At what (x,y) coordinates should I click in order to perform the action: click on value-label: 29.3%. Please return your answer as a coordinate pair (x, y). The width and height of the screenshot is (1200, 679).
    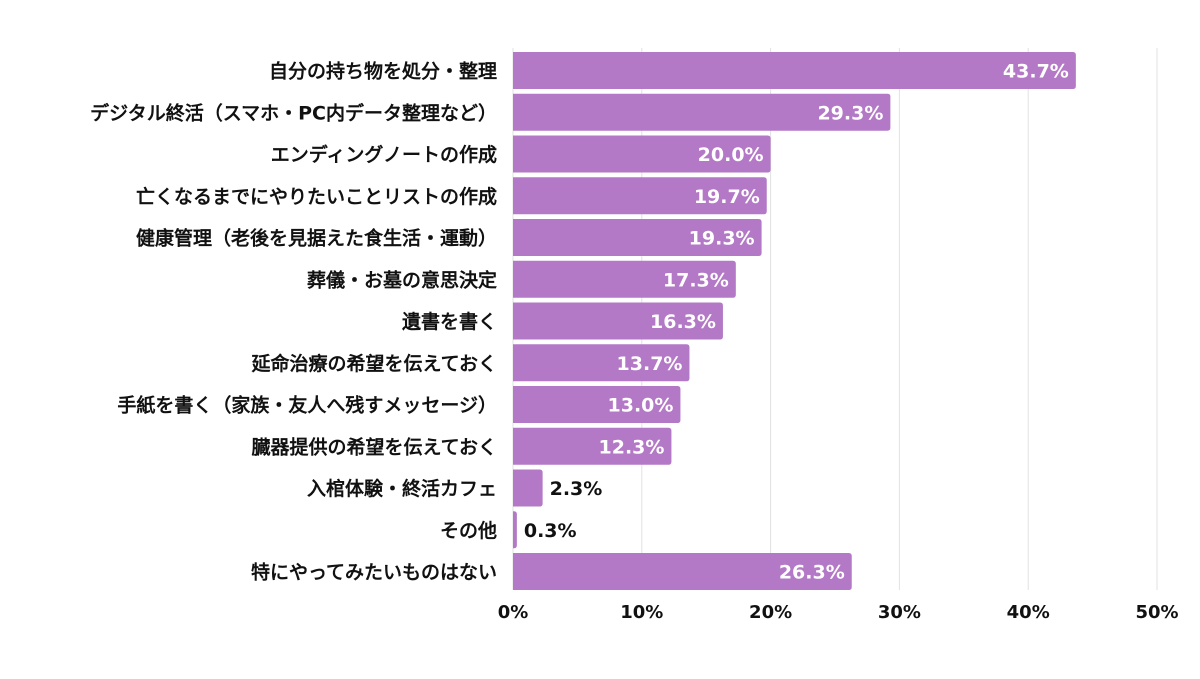
    Looking at the image, I should click on (850, 113).